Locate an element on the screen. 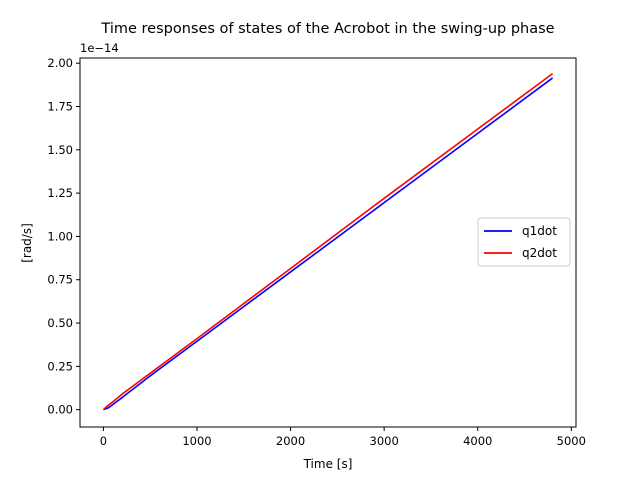 This screenshot has height=480, width=640. legend-label-q1dot: q1dot is located at coordinates (539, 231).